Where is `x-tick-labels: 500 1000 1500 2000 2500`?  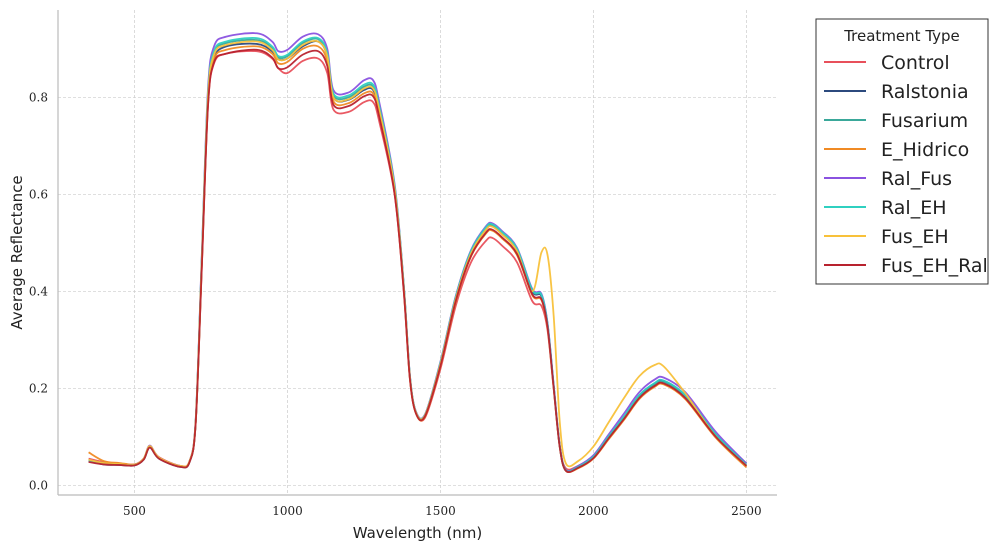
x-tick-labels: 500 1000 1500 2000 2500 is located at coordinates (442, 511).